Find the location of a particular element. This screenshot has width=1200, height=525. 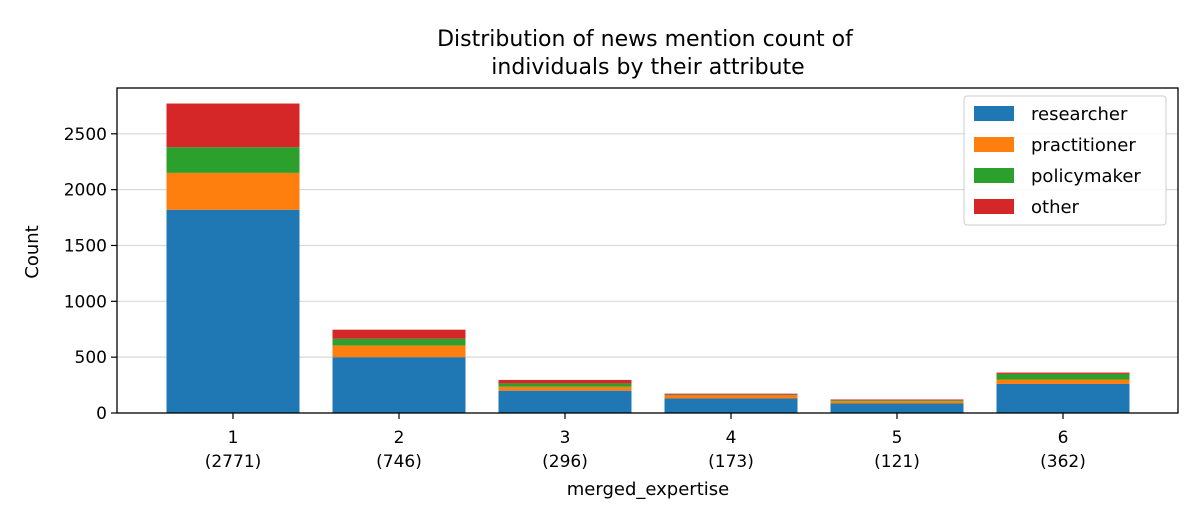

legend-swatch-other is located at coordinates (994, 206).